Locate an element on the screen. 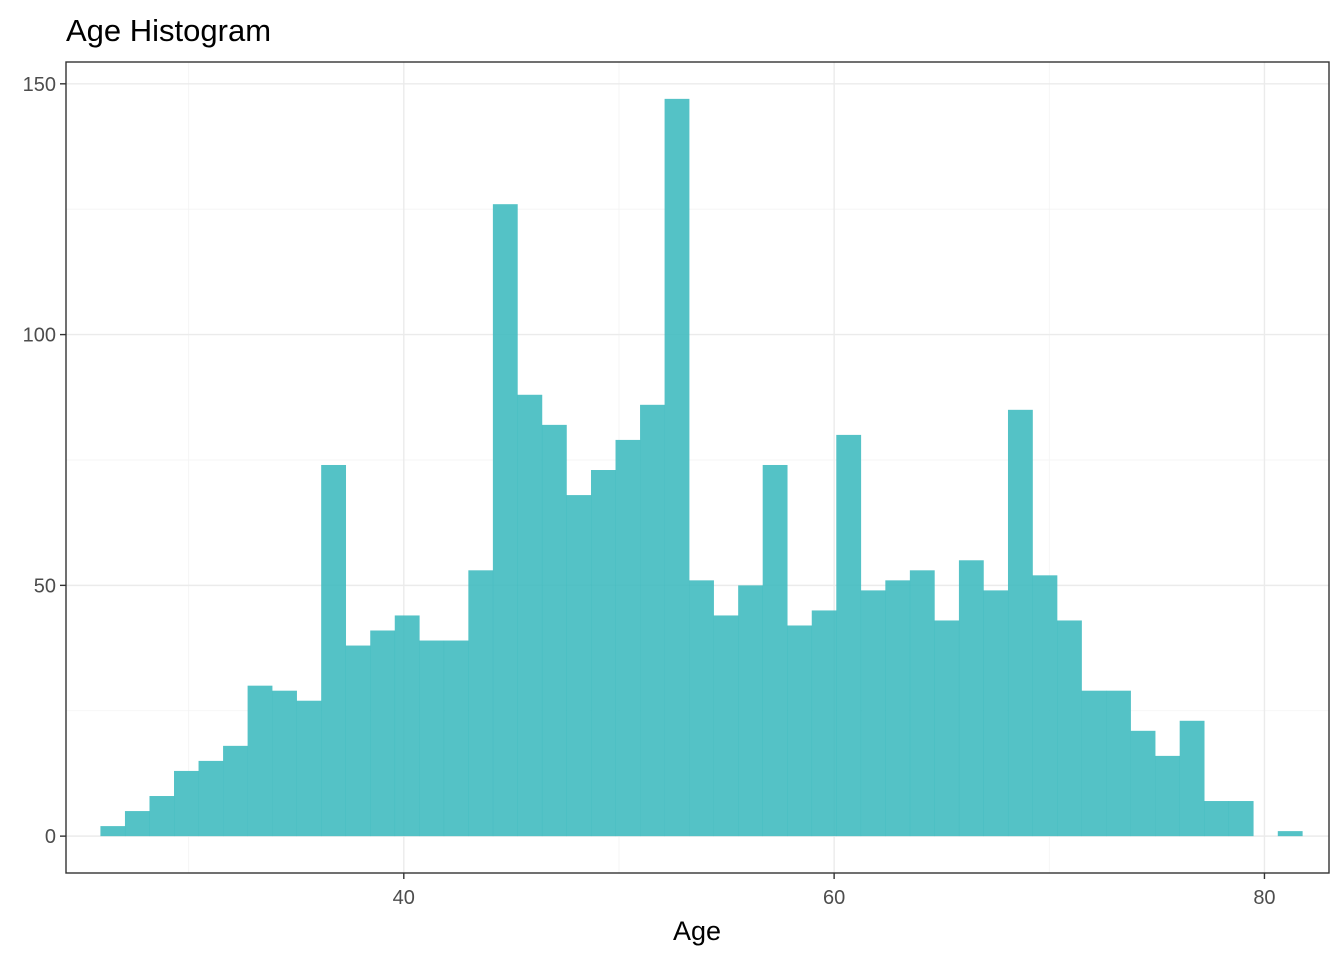 The height and width of the screenshot is (960, 1344). x-tick-label: 80 is located at coordinates (1264, 898).